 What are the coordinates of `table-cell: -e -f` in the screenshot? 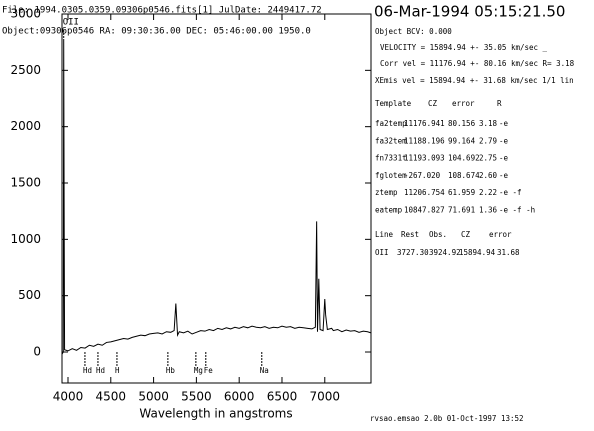 It's located at (510, 192).